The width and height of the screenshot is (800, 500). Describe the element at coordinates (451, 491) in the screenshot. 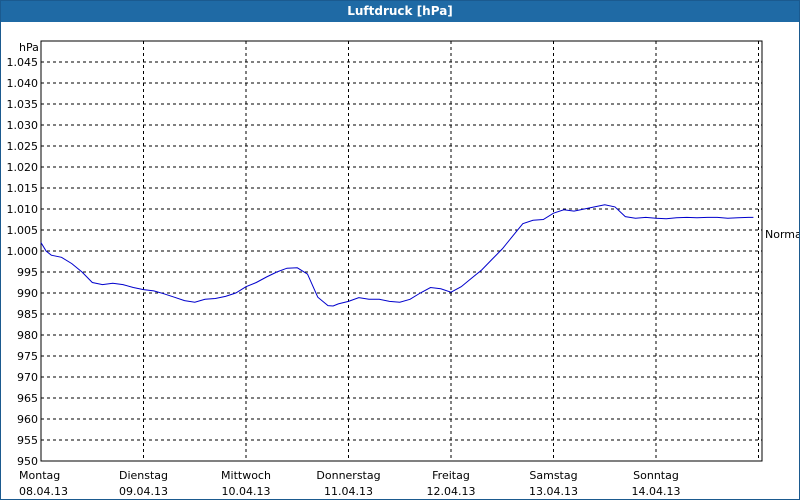

I see `x-tick-date-label: 12.04.13` at that location.